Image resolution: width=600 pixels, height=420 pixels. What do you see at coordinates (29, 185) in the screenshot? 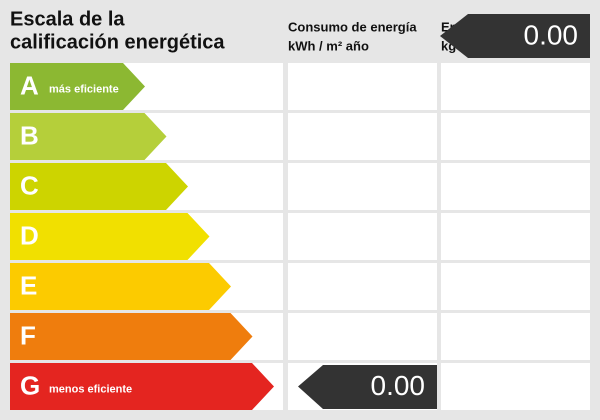
I see `rating-letter: C` at bounding box center [29, 185].